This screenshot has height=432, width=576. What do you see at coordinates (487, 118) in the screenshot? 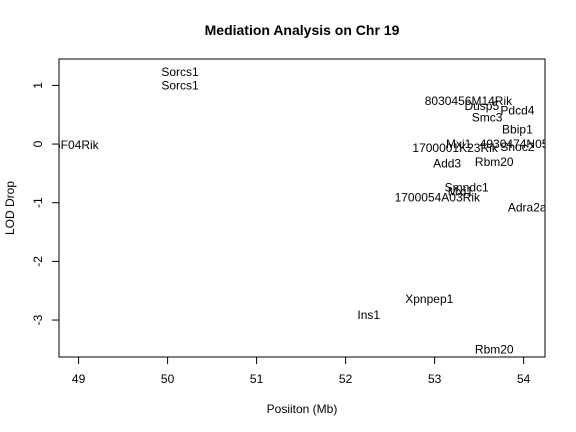
I see `gene-point-label: Smc3` at bounding box center [487, 118].